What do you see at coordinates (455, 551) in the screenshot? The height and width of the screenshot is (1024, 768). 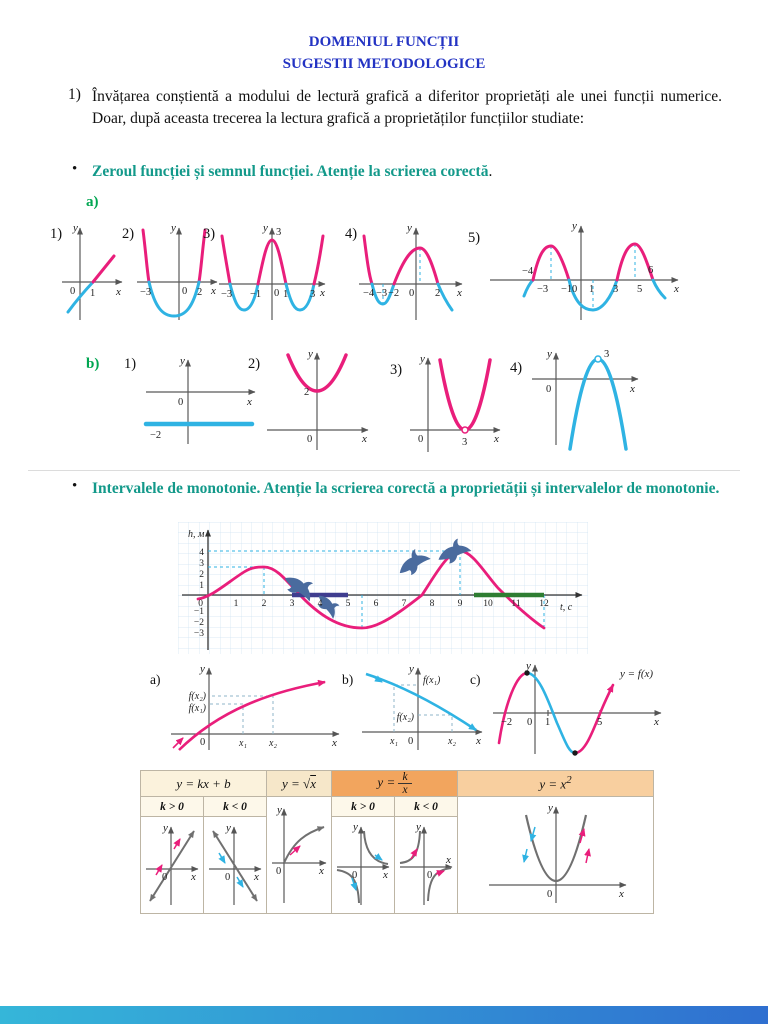 I see `dolphin-icon` at bounding box center [455, 551].